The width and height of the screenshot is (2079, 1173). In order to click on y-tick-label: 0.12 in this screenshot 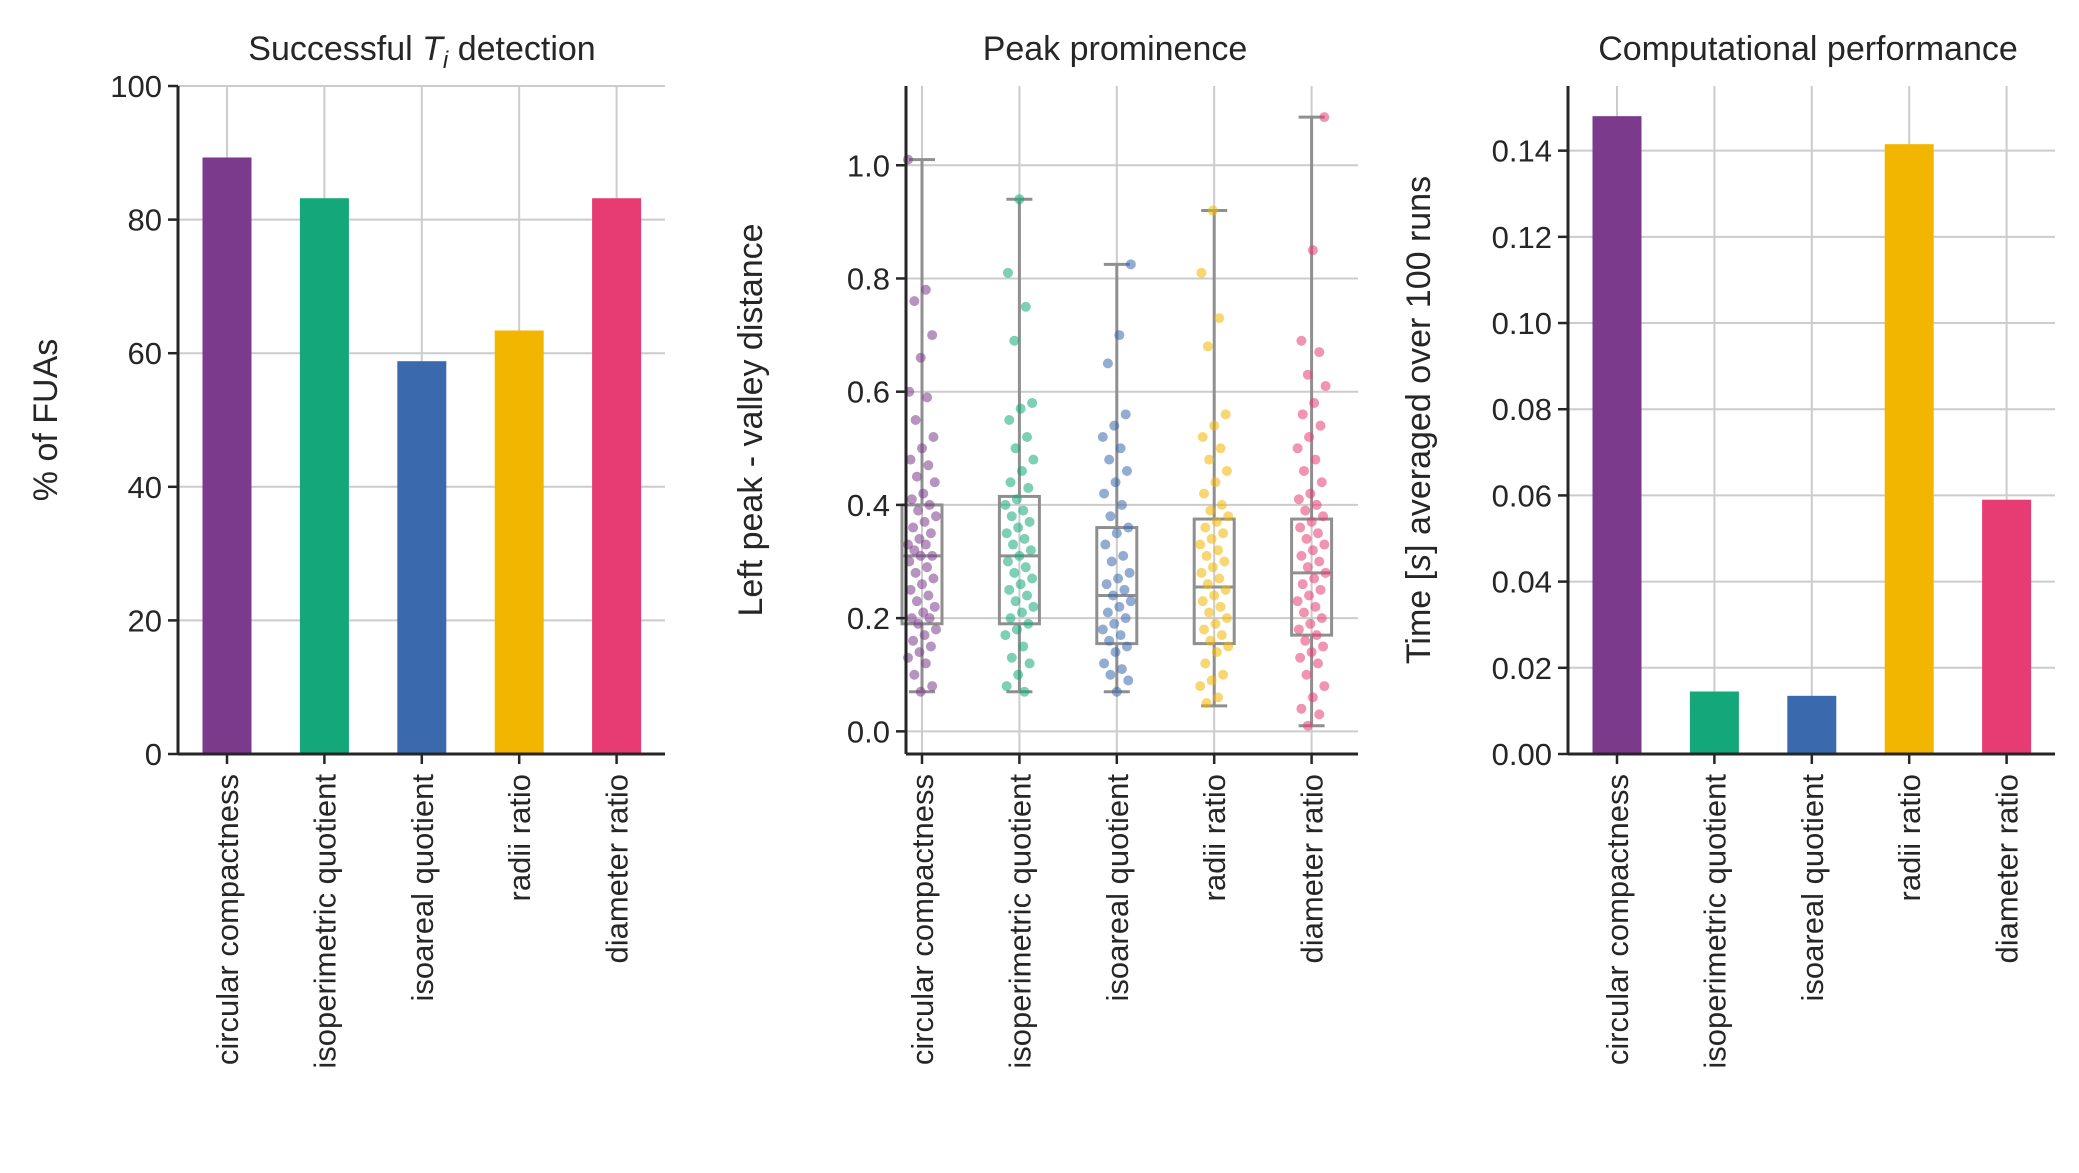, I will do `click(1522, 237)`.